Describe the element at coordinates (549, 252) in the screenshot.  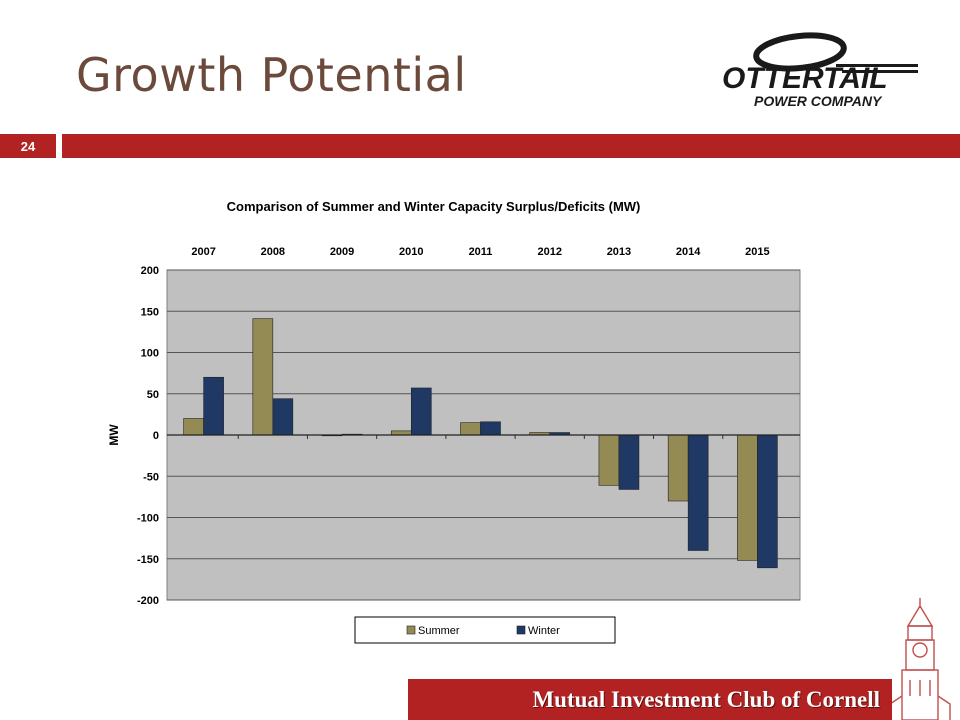
I see `category-label: 2012` at that location.